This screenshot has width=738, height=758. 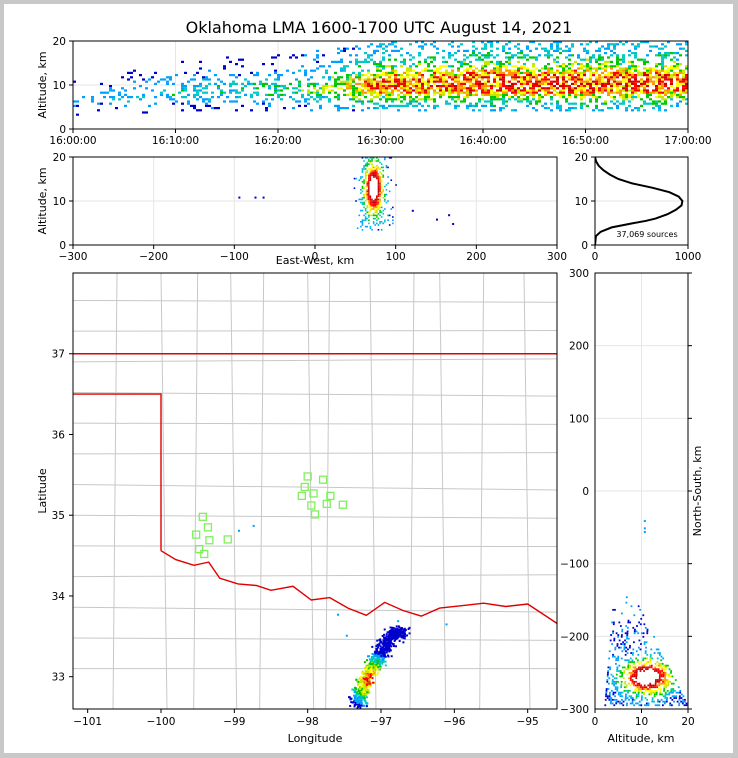 What do you see at coordinates (639, 201) in the screenshot?
I see `altitude-histogram-line` at bounding box center [639, 201].